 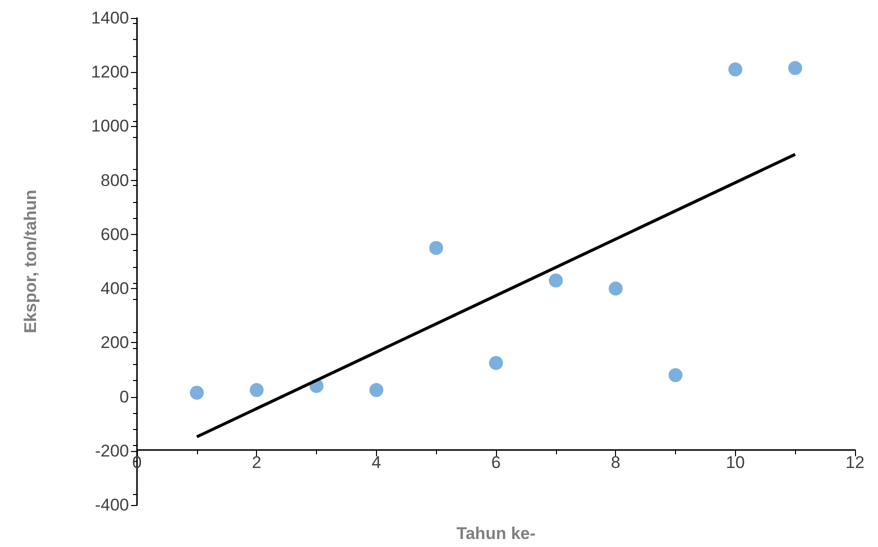 I want to click on x-axis-title: Tahun ke-, so click(x=496, y=533).